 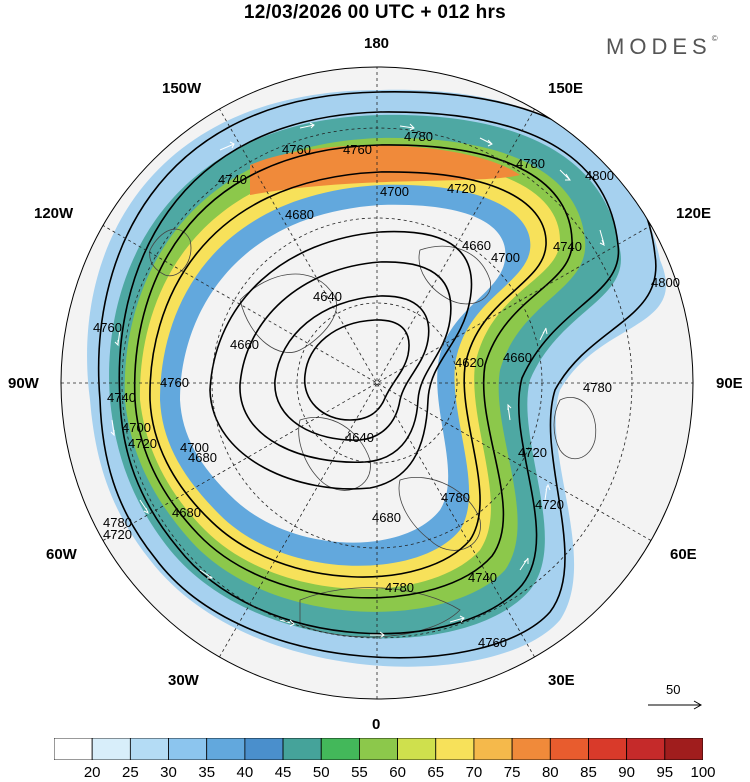 What do you see at coordinates (61, 554) in the screenshot?
I see `lon-label-60w: 60W` at bounding box center [61, 554].